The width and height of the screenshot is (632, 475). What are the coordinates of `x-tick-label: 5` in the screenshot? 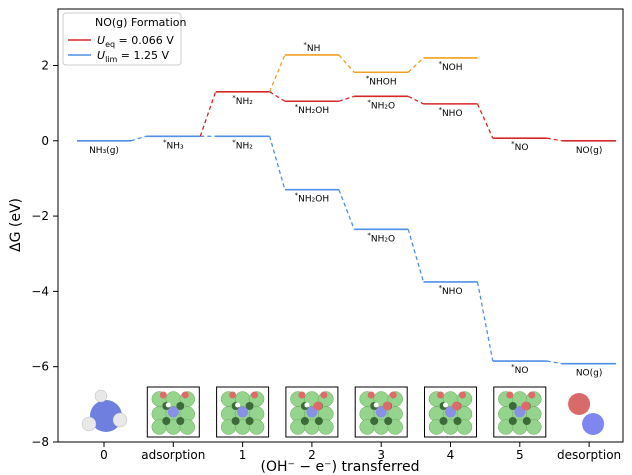 It's located at (520, 455).